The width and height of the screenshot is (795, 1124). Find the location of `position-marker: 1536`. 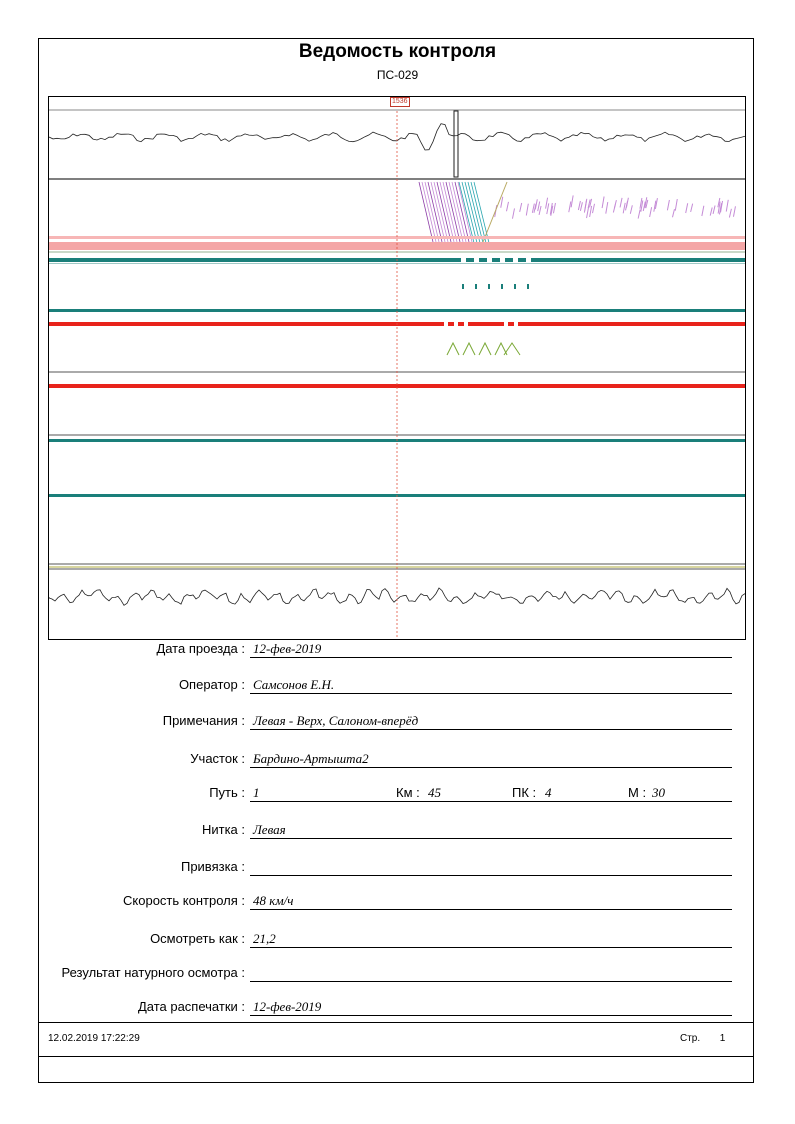

position-marker: 1536 is located at coordinates (400, 102).